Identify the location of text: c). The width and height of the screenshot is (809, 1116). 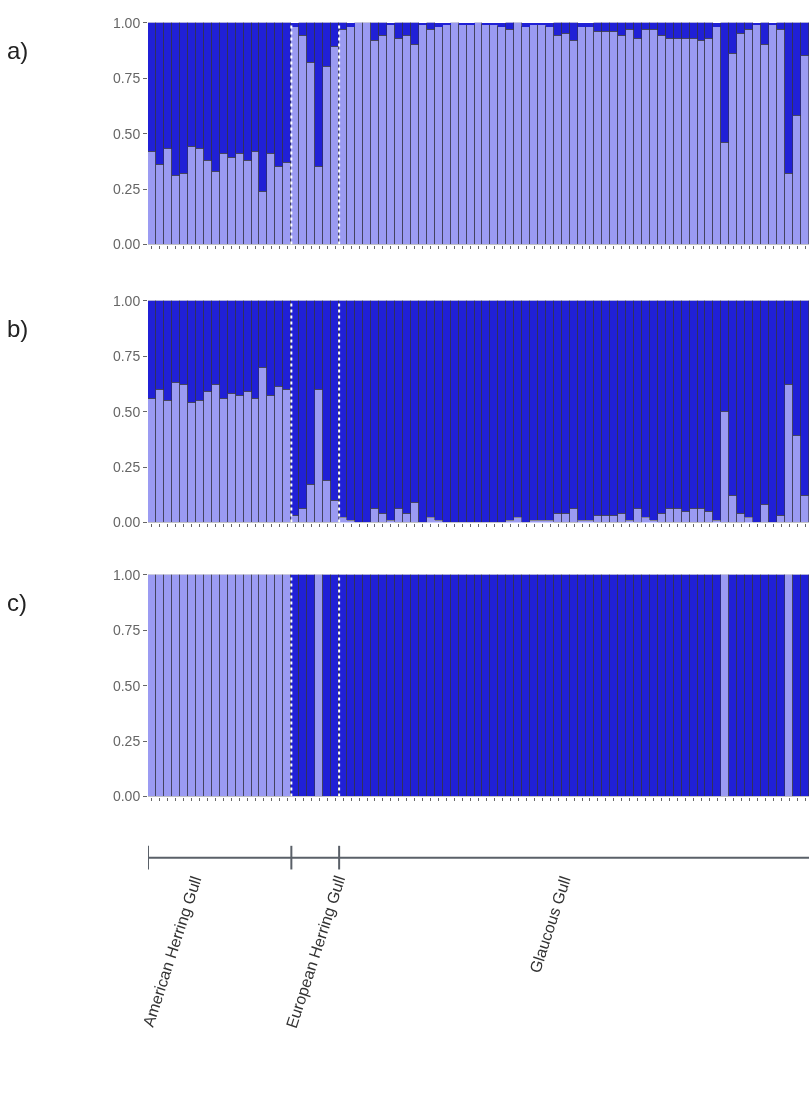
(17, 602).